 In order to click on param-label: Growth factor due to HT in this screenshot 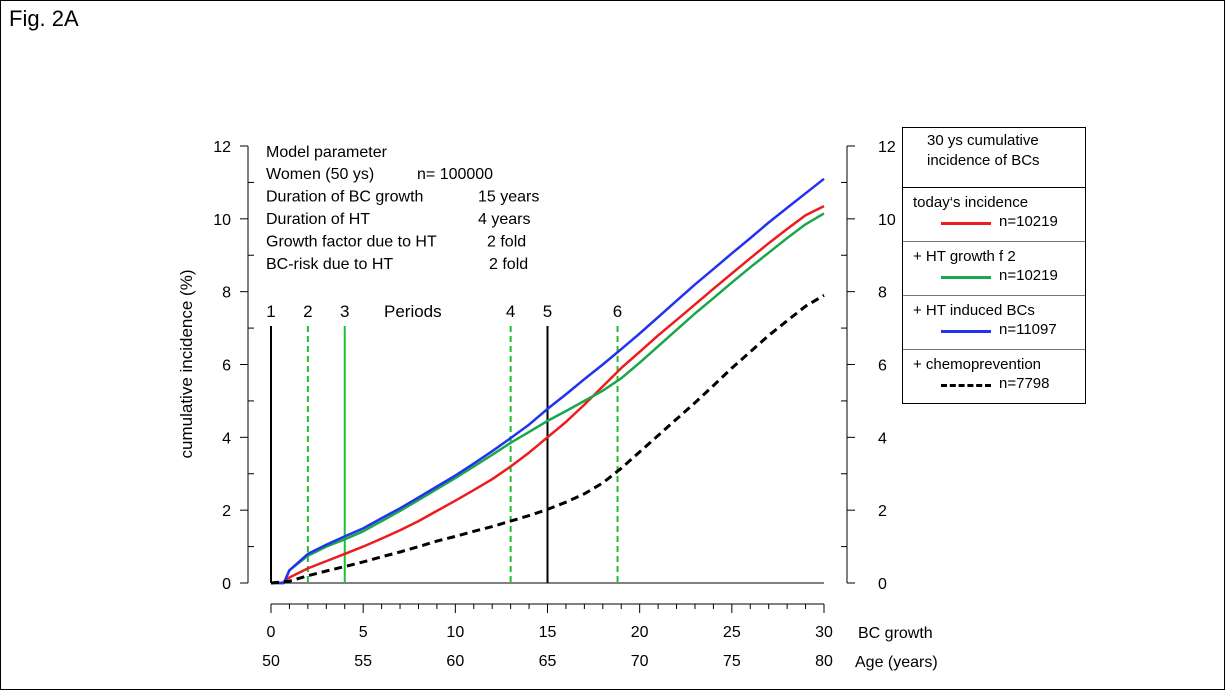, I will do `click(351, 242)`.